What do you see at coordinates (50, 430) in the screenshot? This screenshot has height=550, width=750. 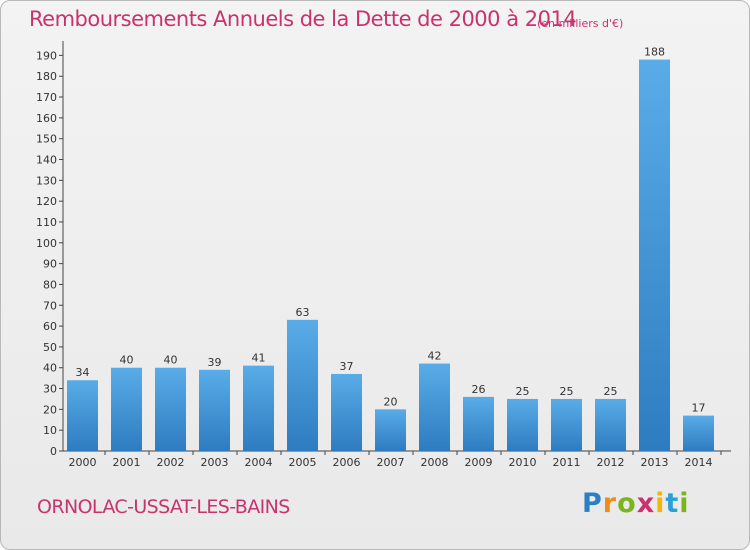 I see `y-tick-label: 10` at bounding box center [50, 430].